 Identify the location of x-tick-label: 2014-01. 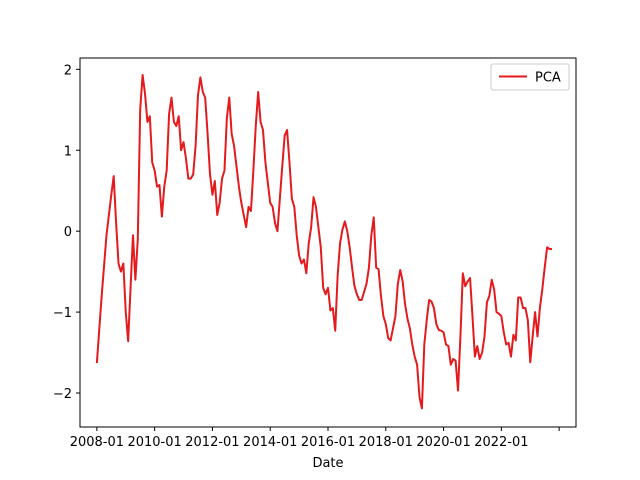
(270, 442).